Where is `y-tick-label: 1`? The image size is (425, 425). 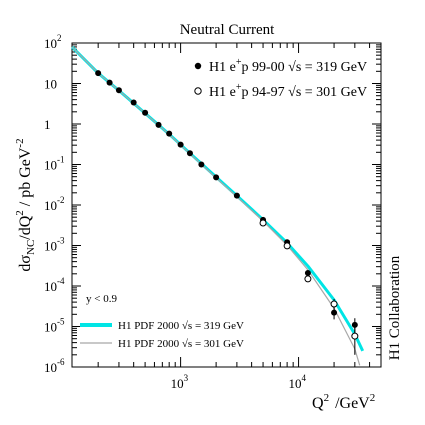 y-tick-label: 1 is located at coordinates (47, 124).